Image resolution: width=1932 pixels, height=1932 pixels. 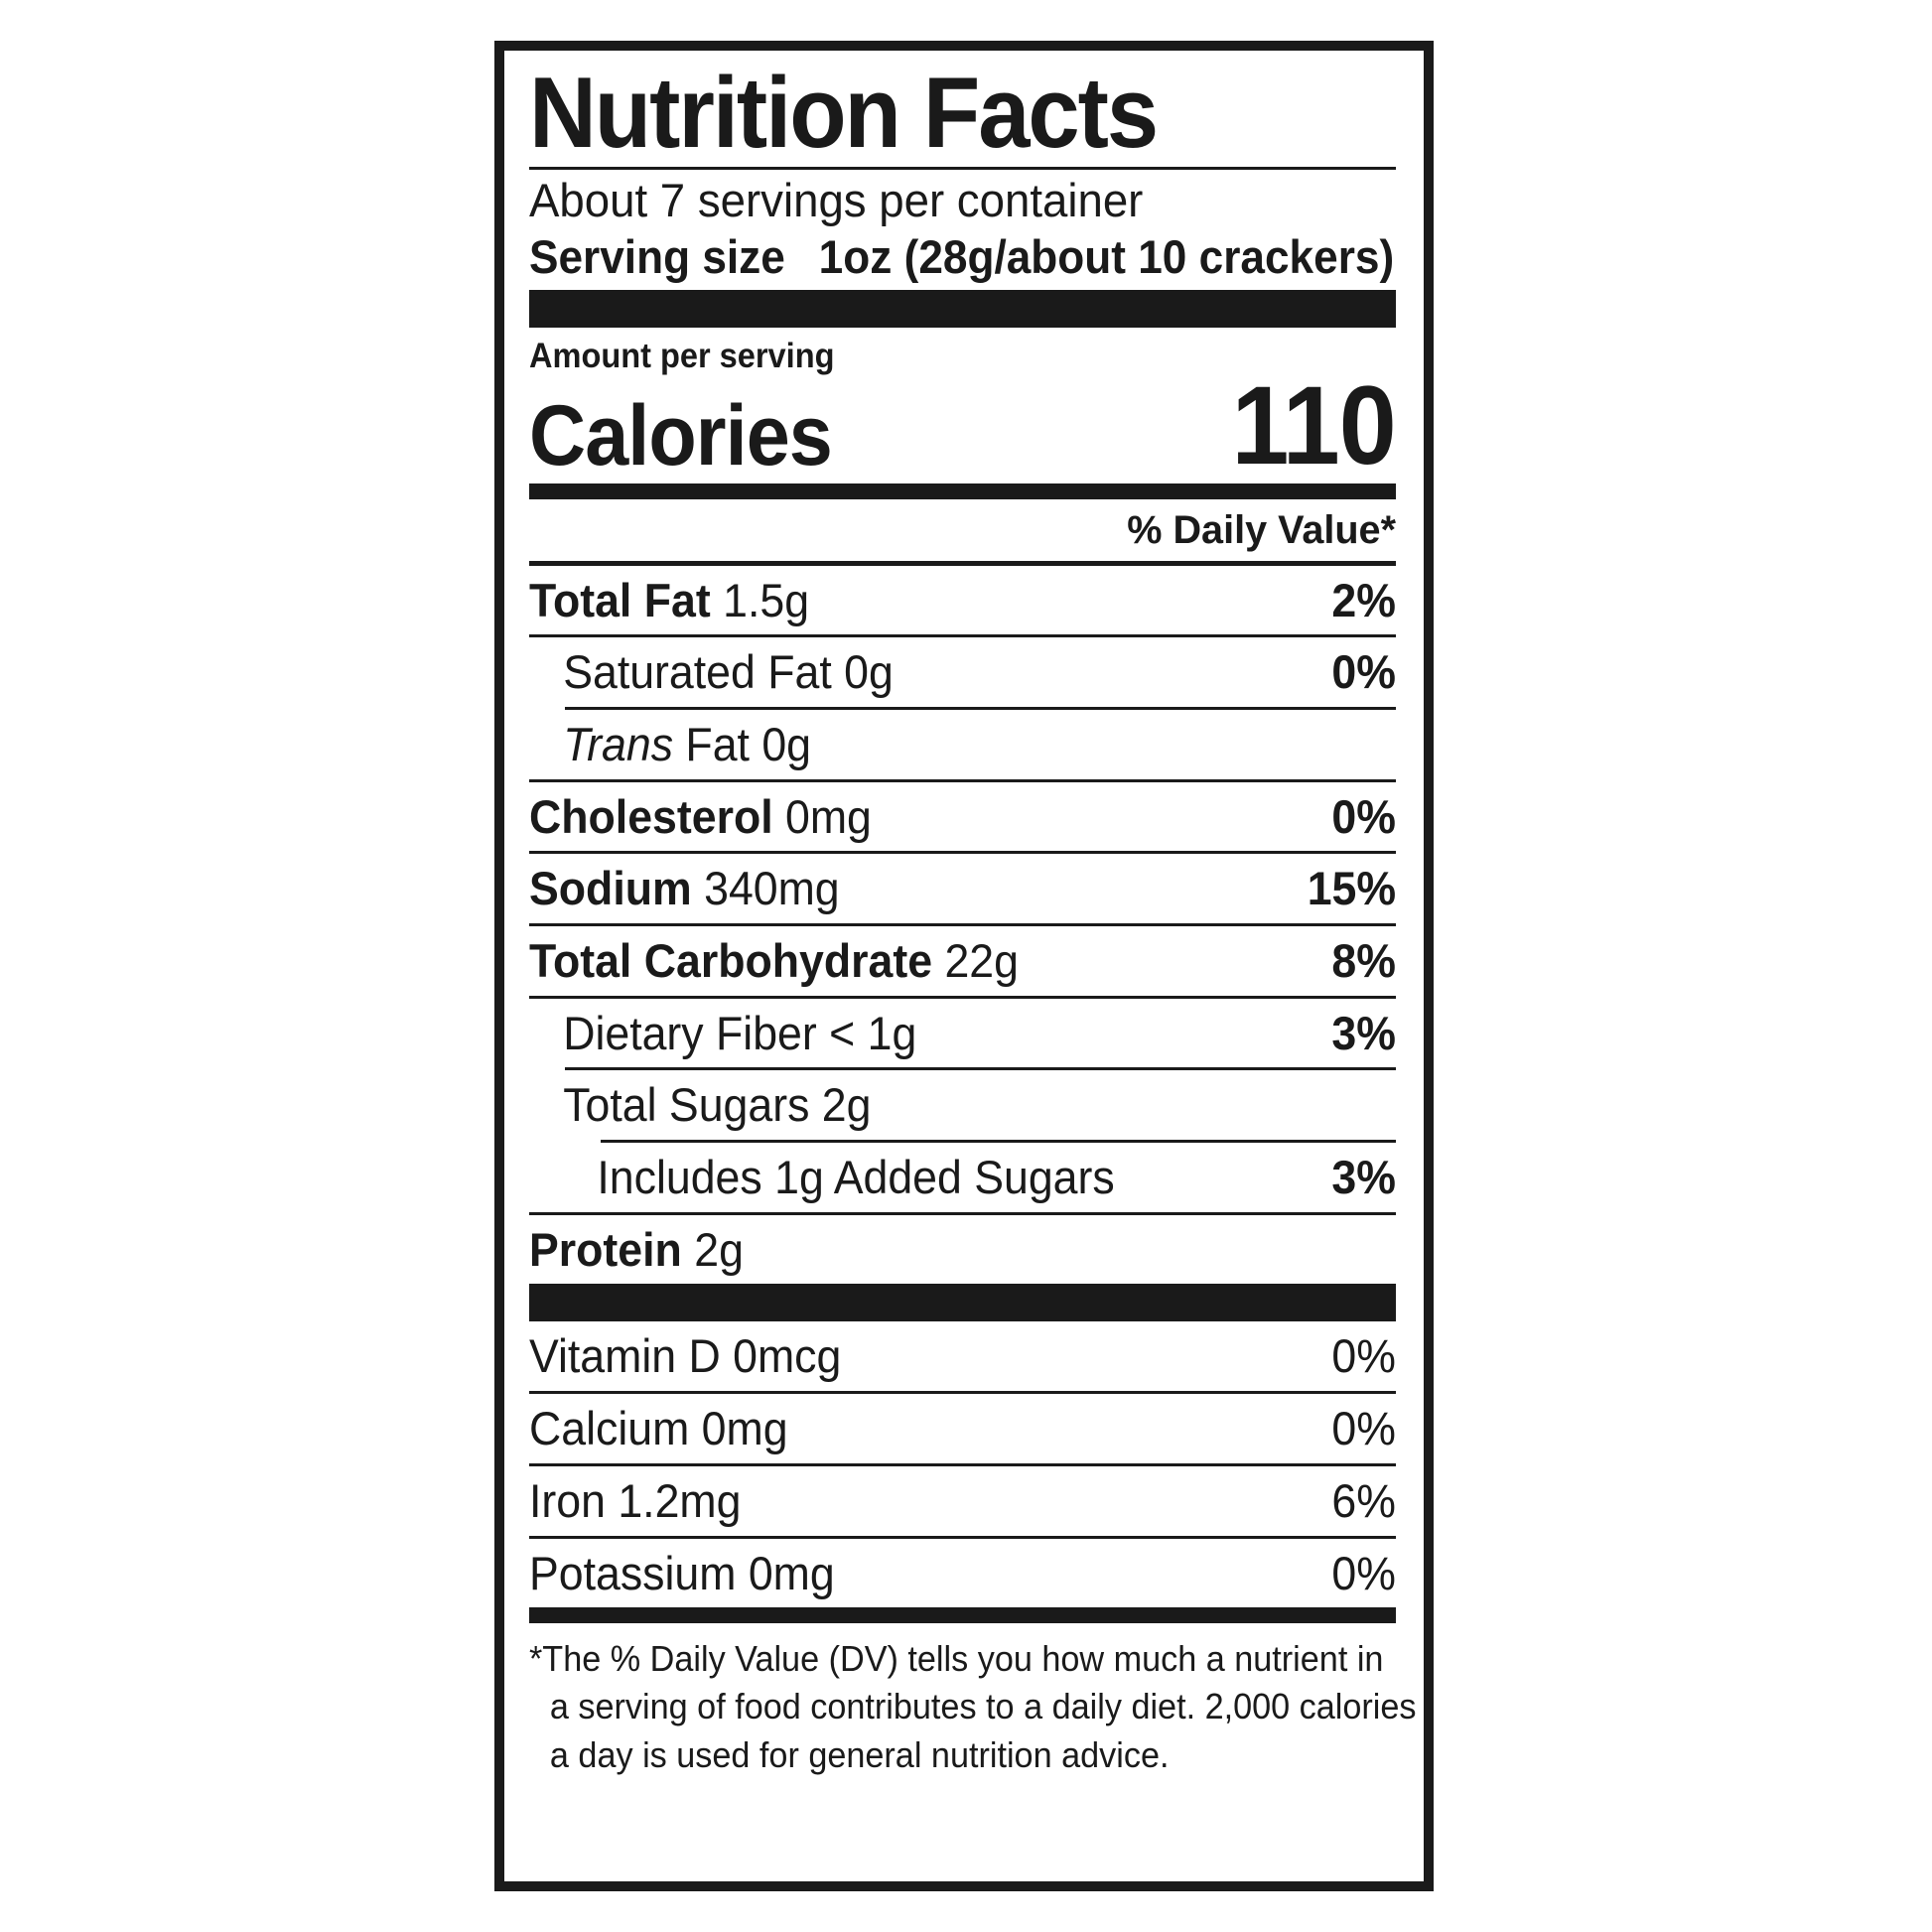 What do you see at coordinates (963, 491) in the screenshot?
I see `divider-under-calories` at bounding box center [963, 491].